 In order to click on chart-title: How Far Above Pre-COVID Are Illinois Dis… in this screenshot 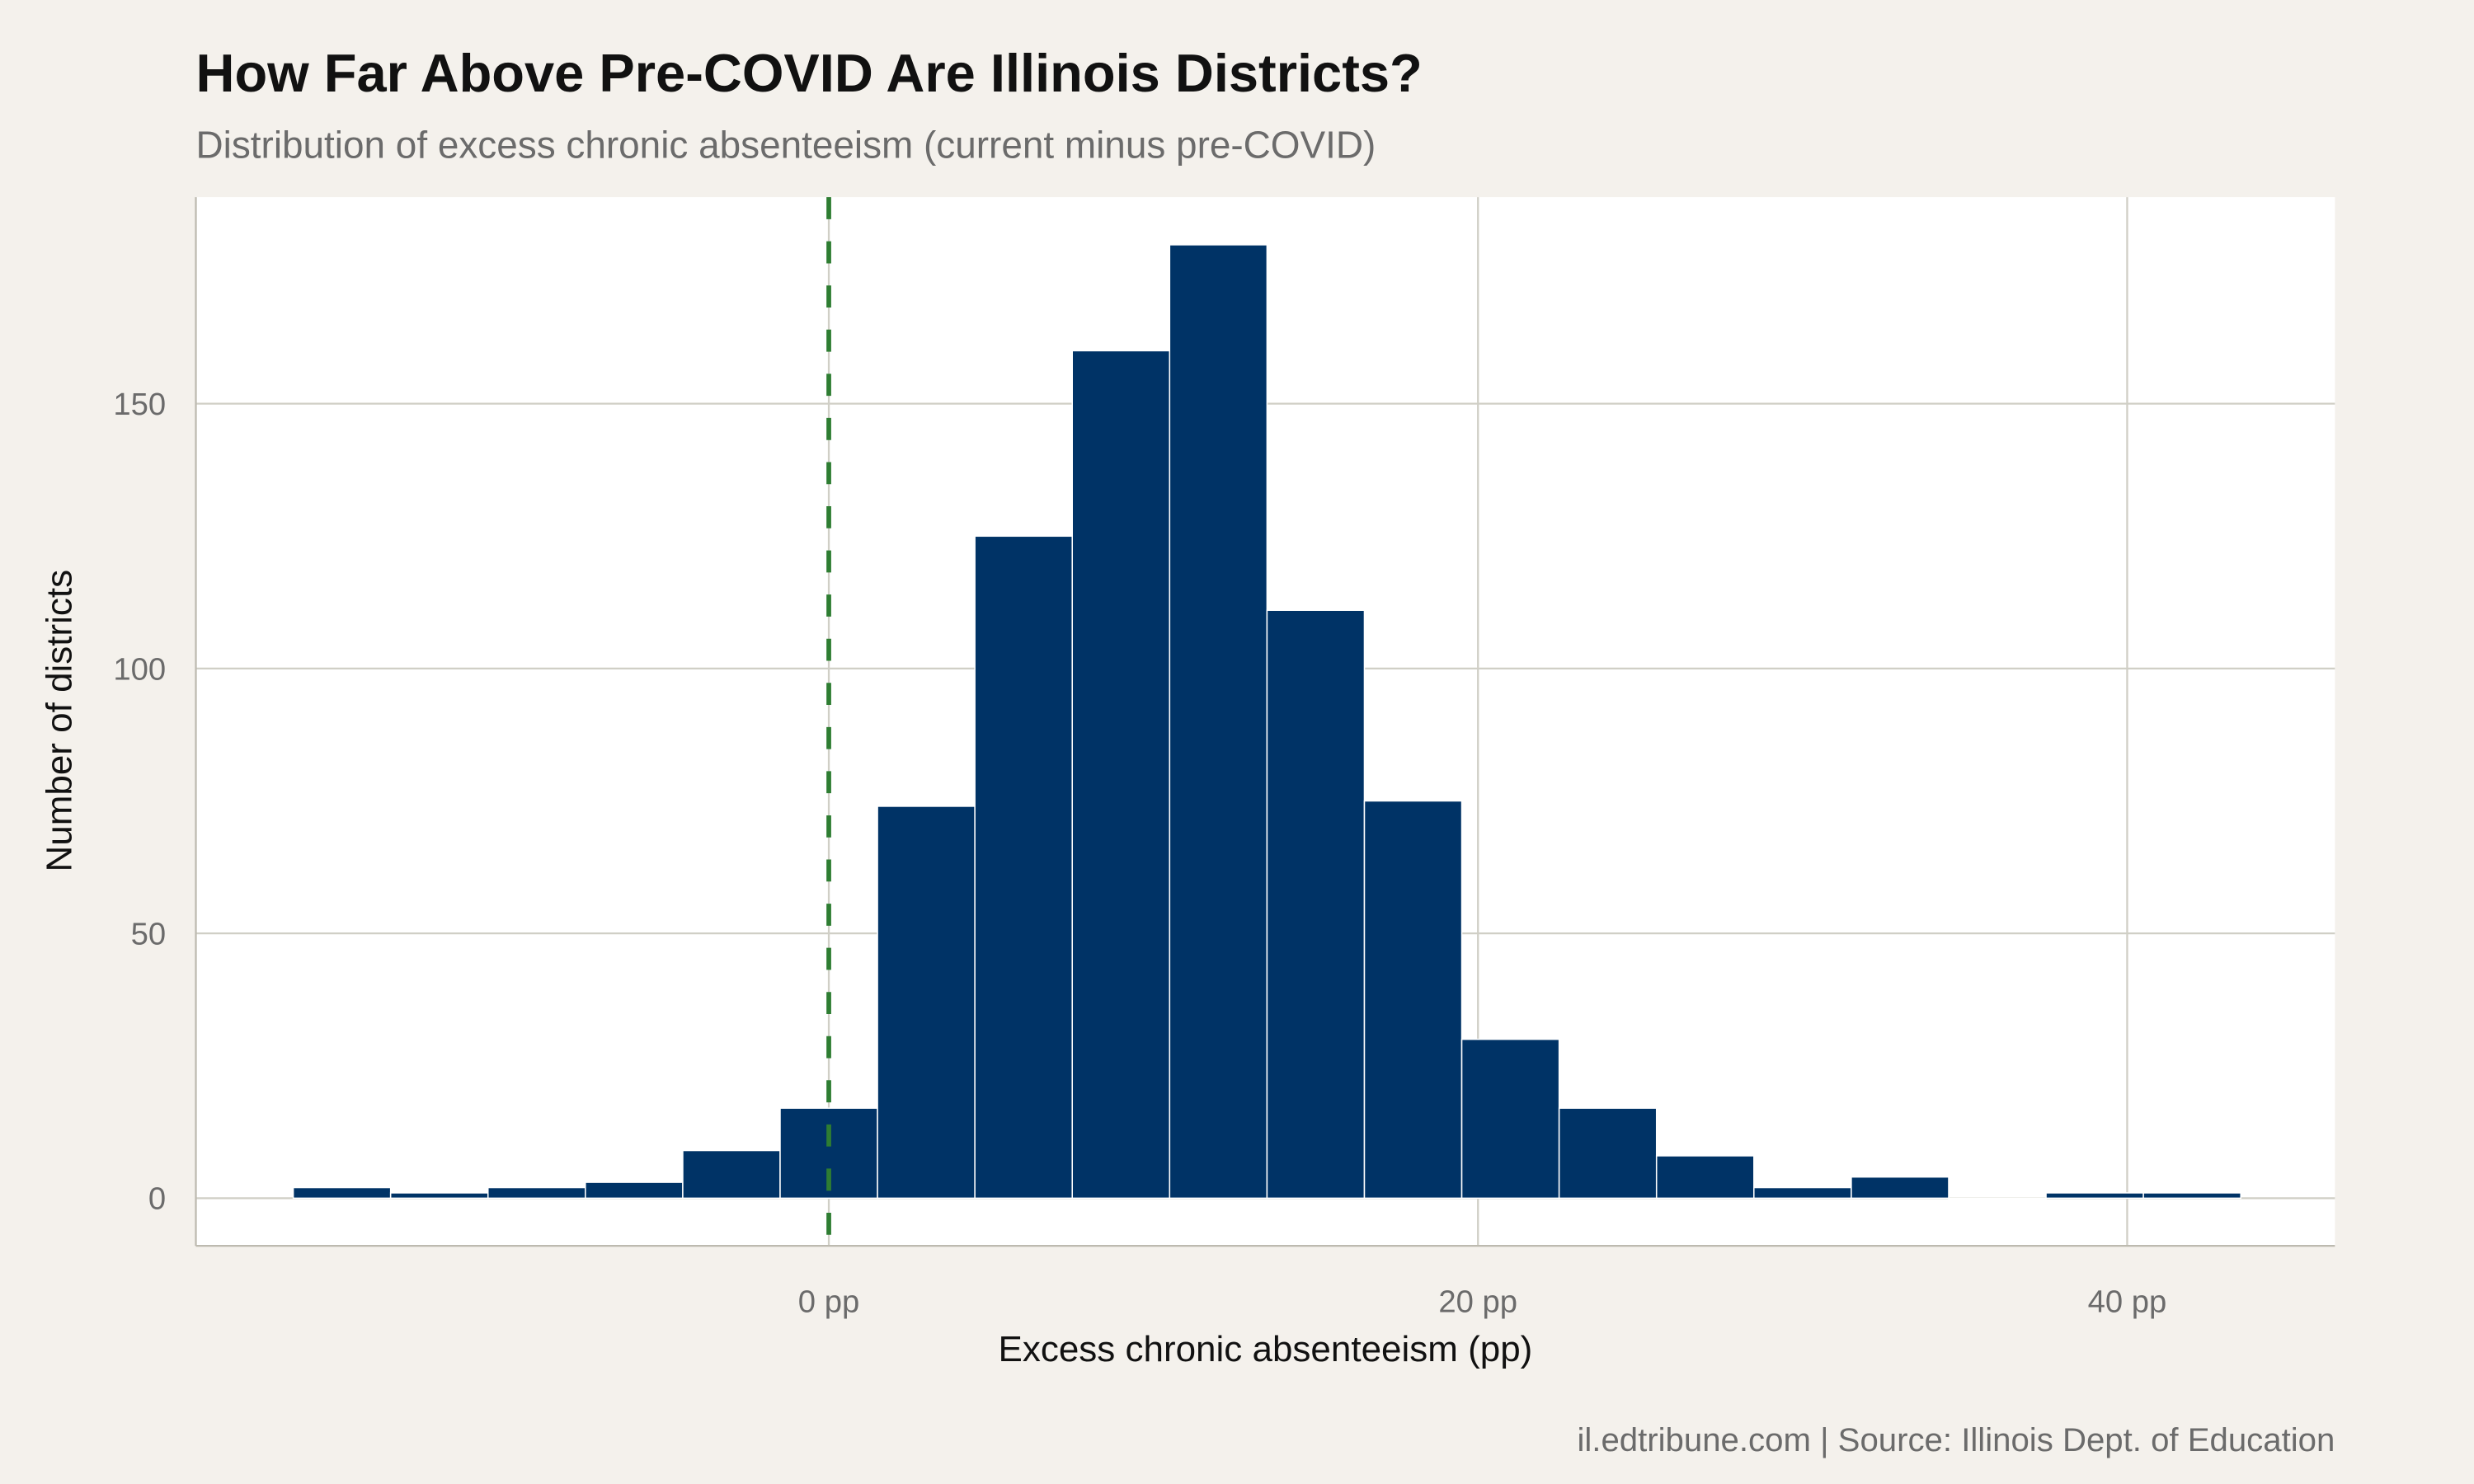, I will do `click(809, 73)`.